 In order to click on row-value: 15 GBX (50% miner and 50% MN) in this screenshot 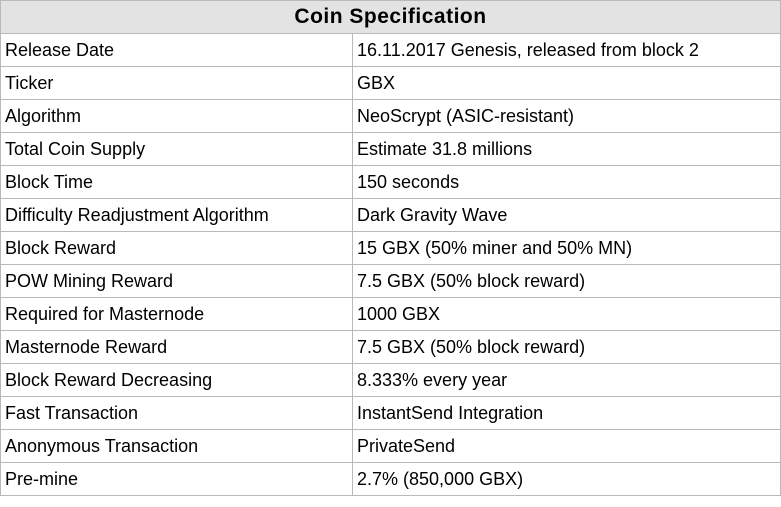, I will do `click(566, 248)`.